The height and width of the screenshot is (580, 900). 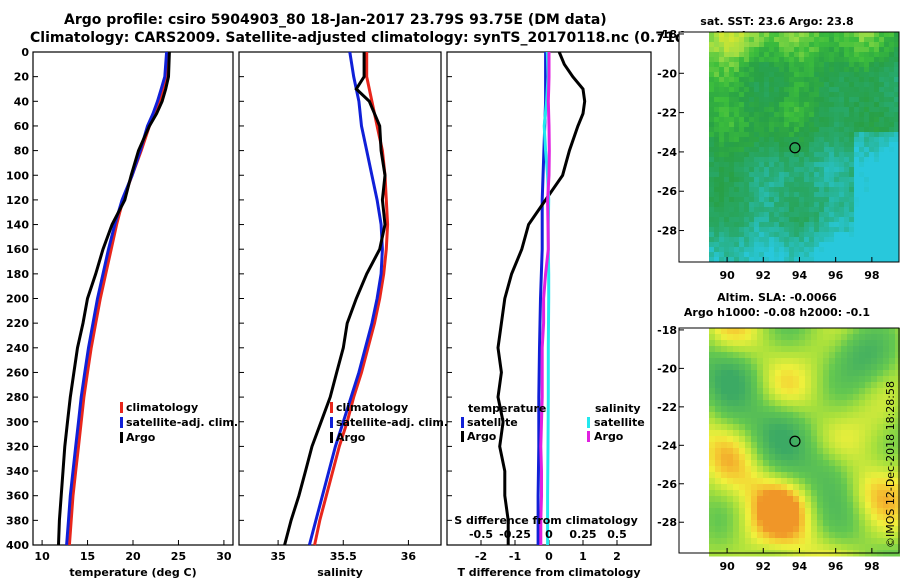 I want to click on x-tick-label: 10, so click(x=42, y=556).